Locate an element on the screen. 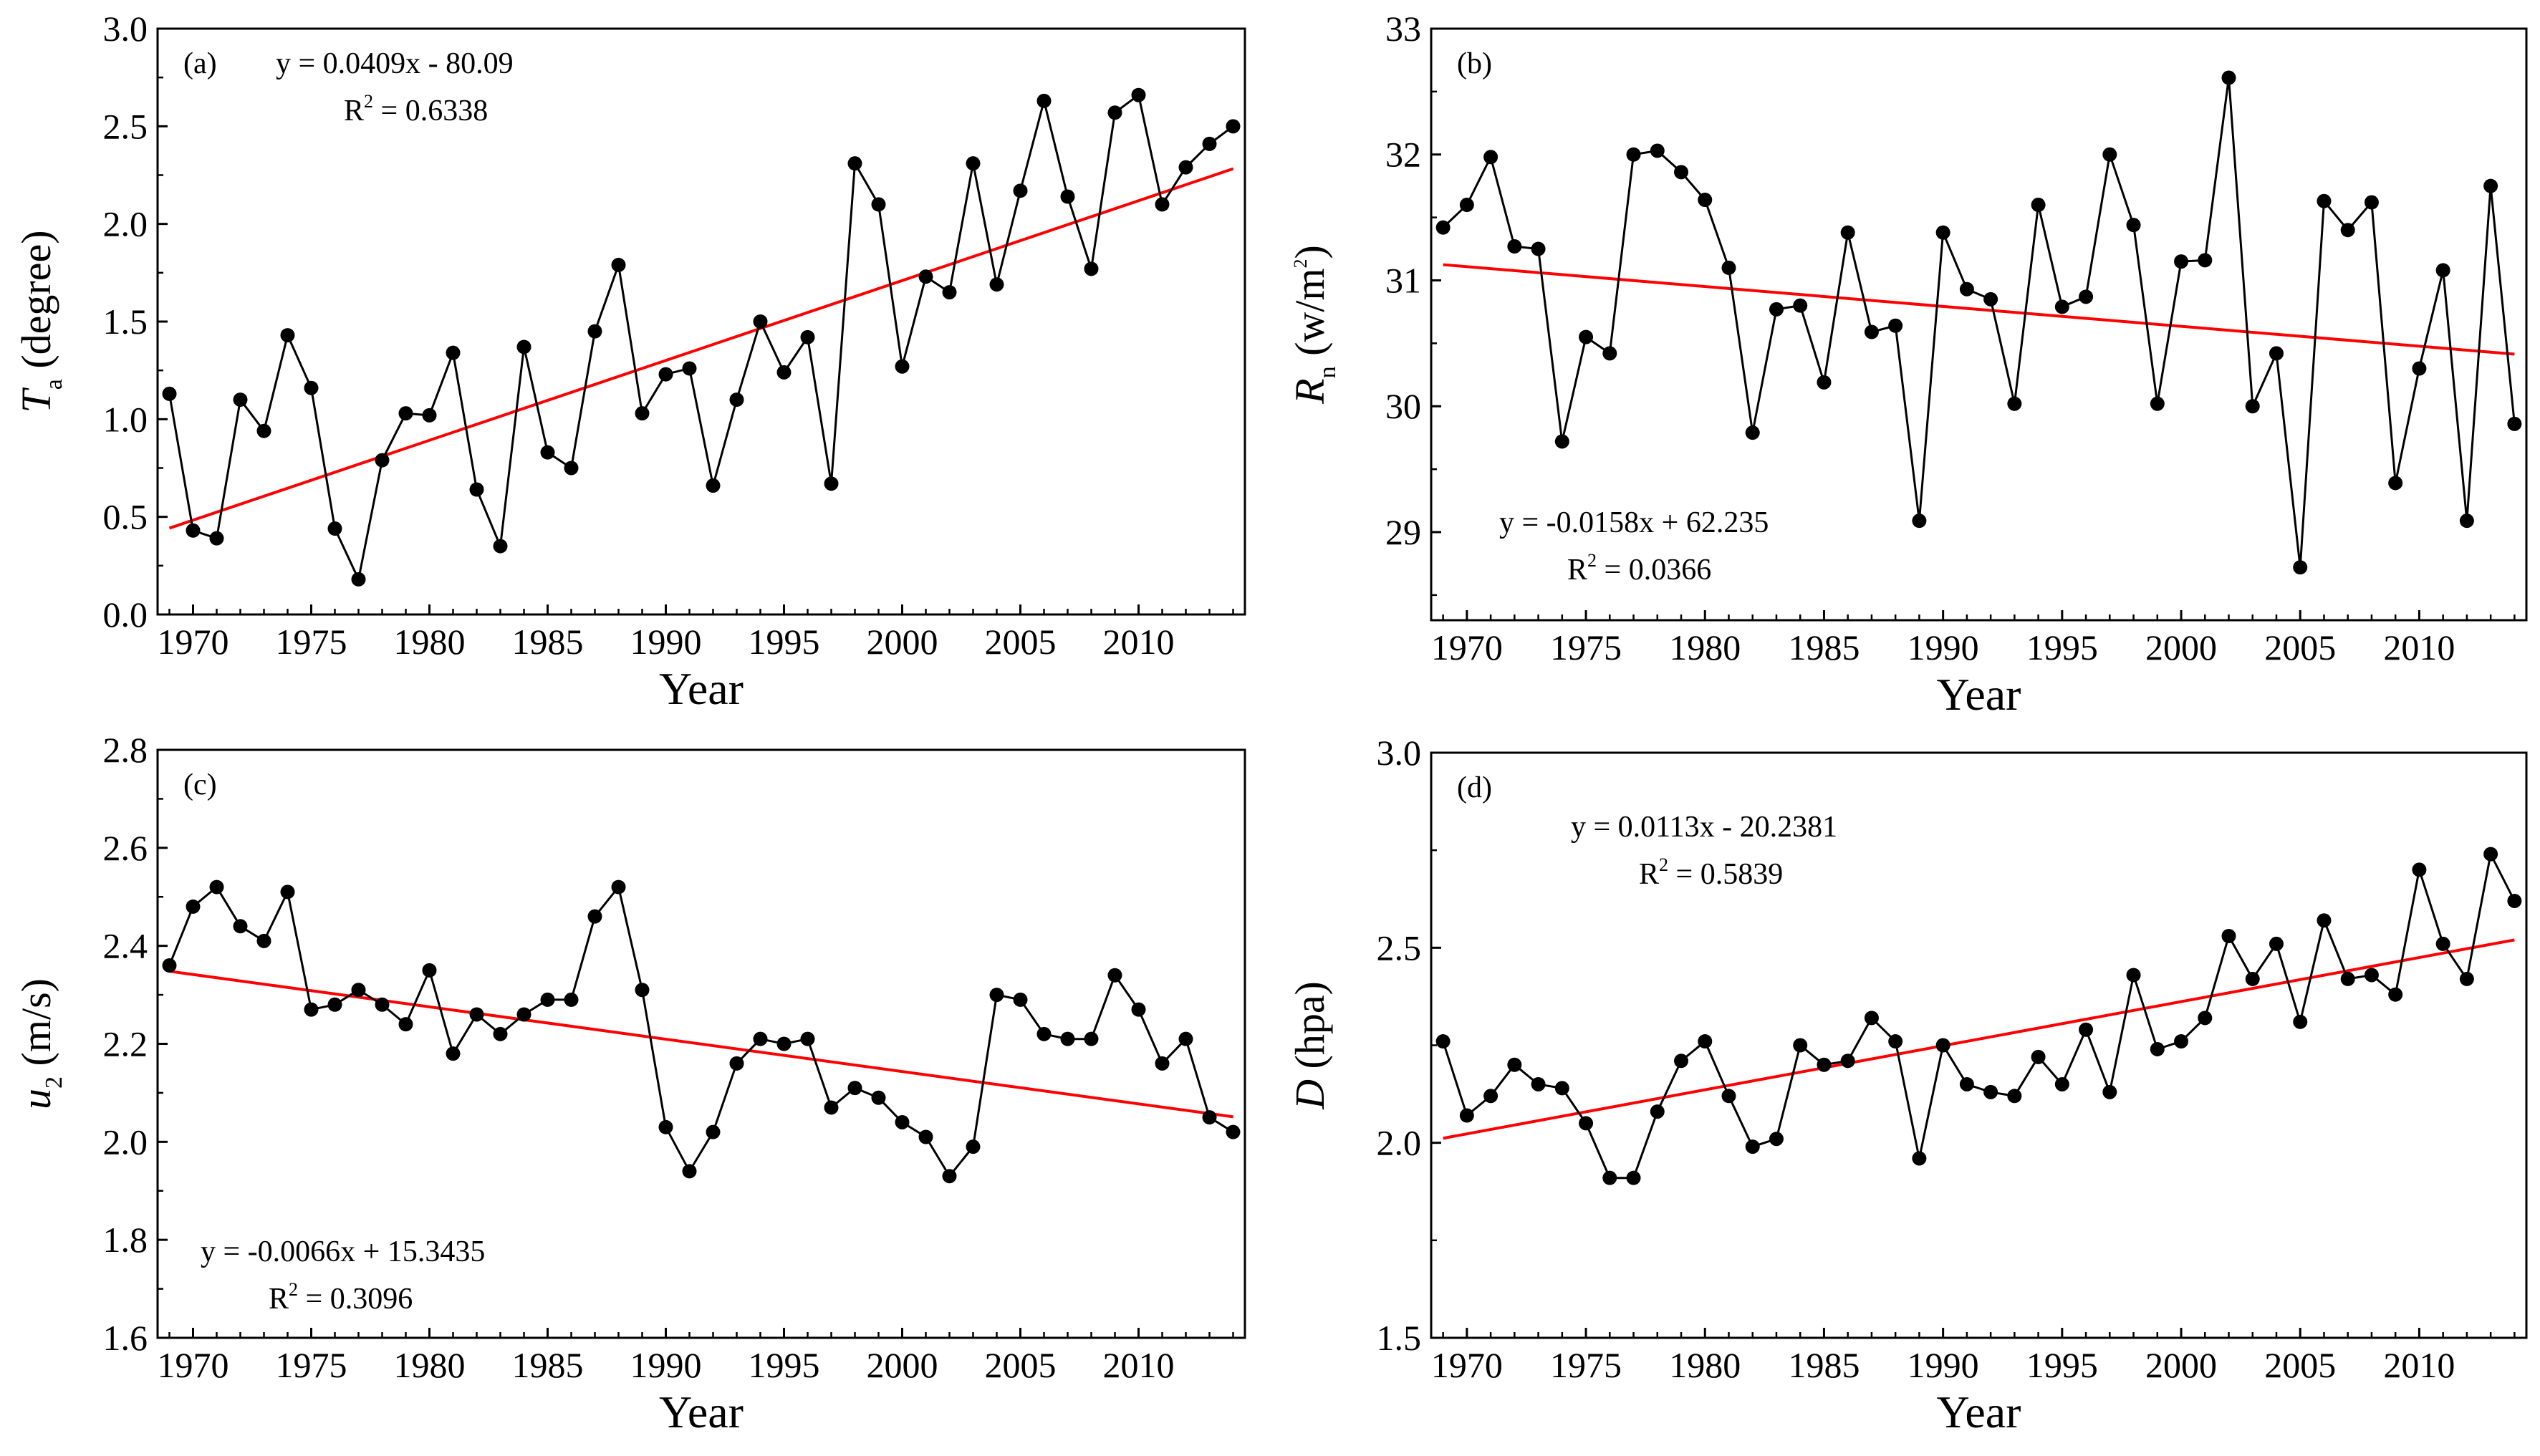 Image resolution: width=2540 pixels, height=1456 pixels. x-tick-label: 1975 is located at coordinates (1586, 1365).